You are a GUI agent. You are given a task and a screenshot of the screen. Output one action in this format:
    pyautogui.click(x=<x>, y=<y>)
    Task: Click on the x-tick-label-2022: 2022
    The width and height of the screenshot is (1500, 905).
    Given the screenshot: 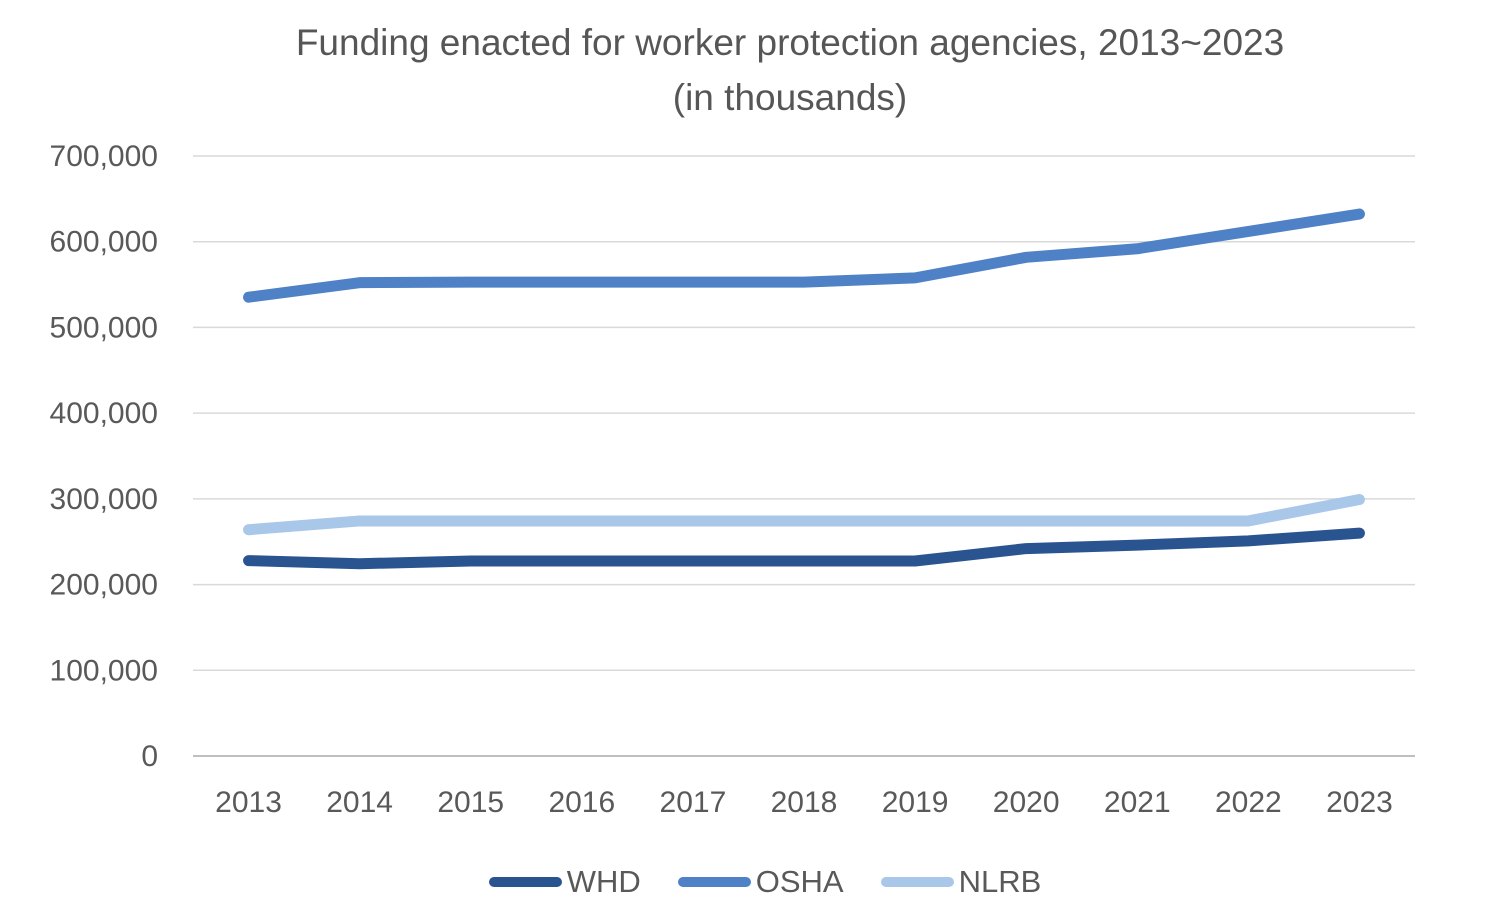 What is the action you would take?
    pyautogui.click(x=1248, y=802)
    